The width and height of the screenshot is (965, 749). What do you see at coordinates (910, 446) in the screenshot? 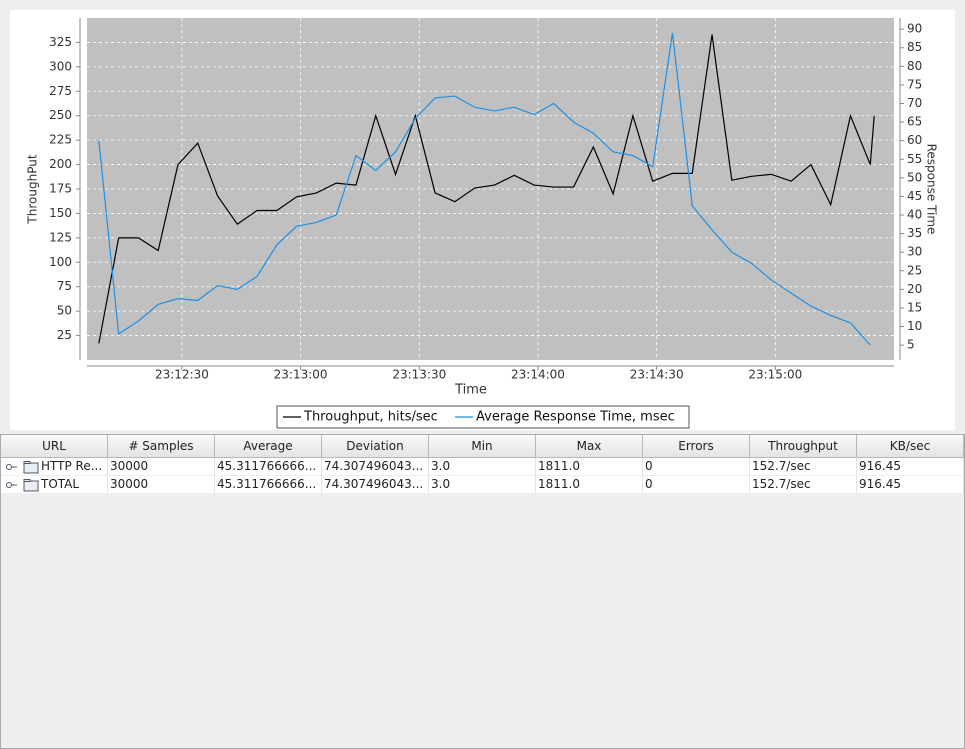
I see `column-header: KB/sec` at bounding box center [910, 446].